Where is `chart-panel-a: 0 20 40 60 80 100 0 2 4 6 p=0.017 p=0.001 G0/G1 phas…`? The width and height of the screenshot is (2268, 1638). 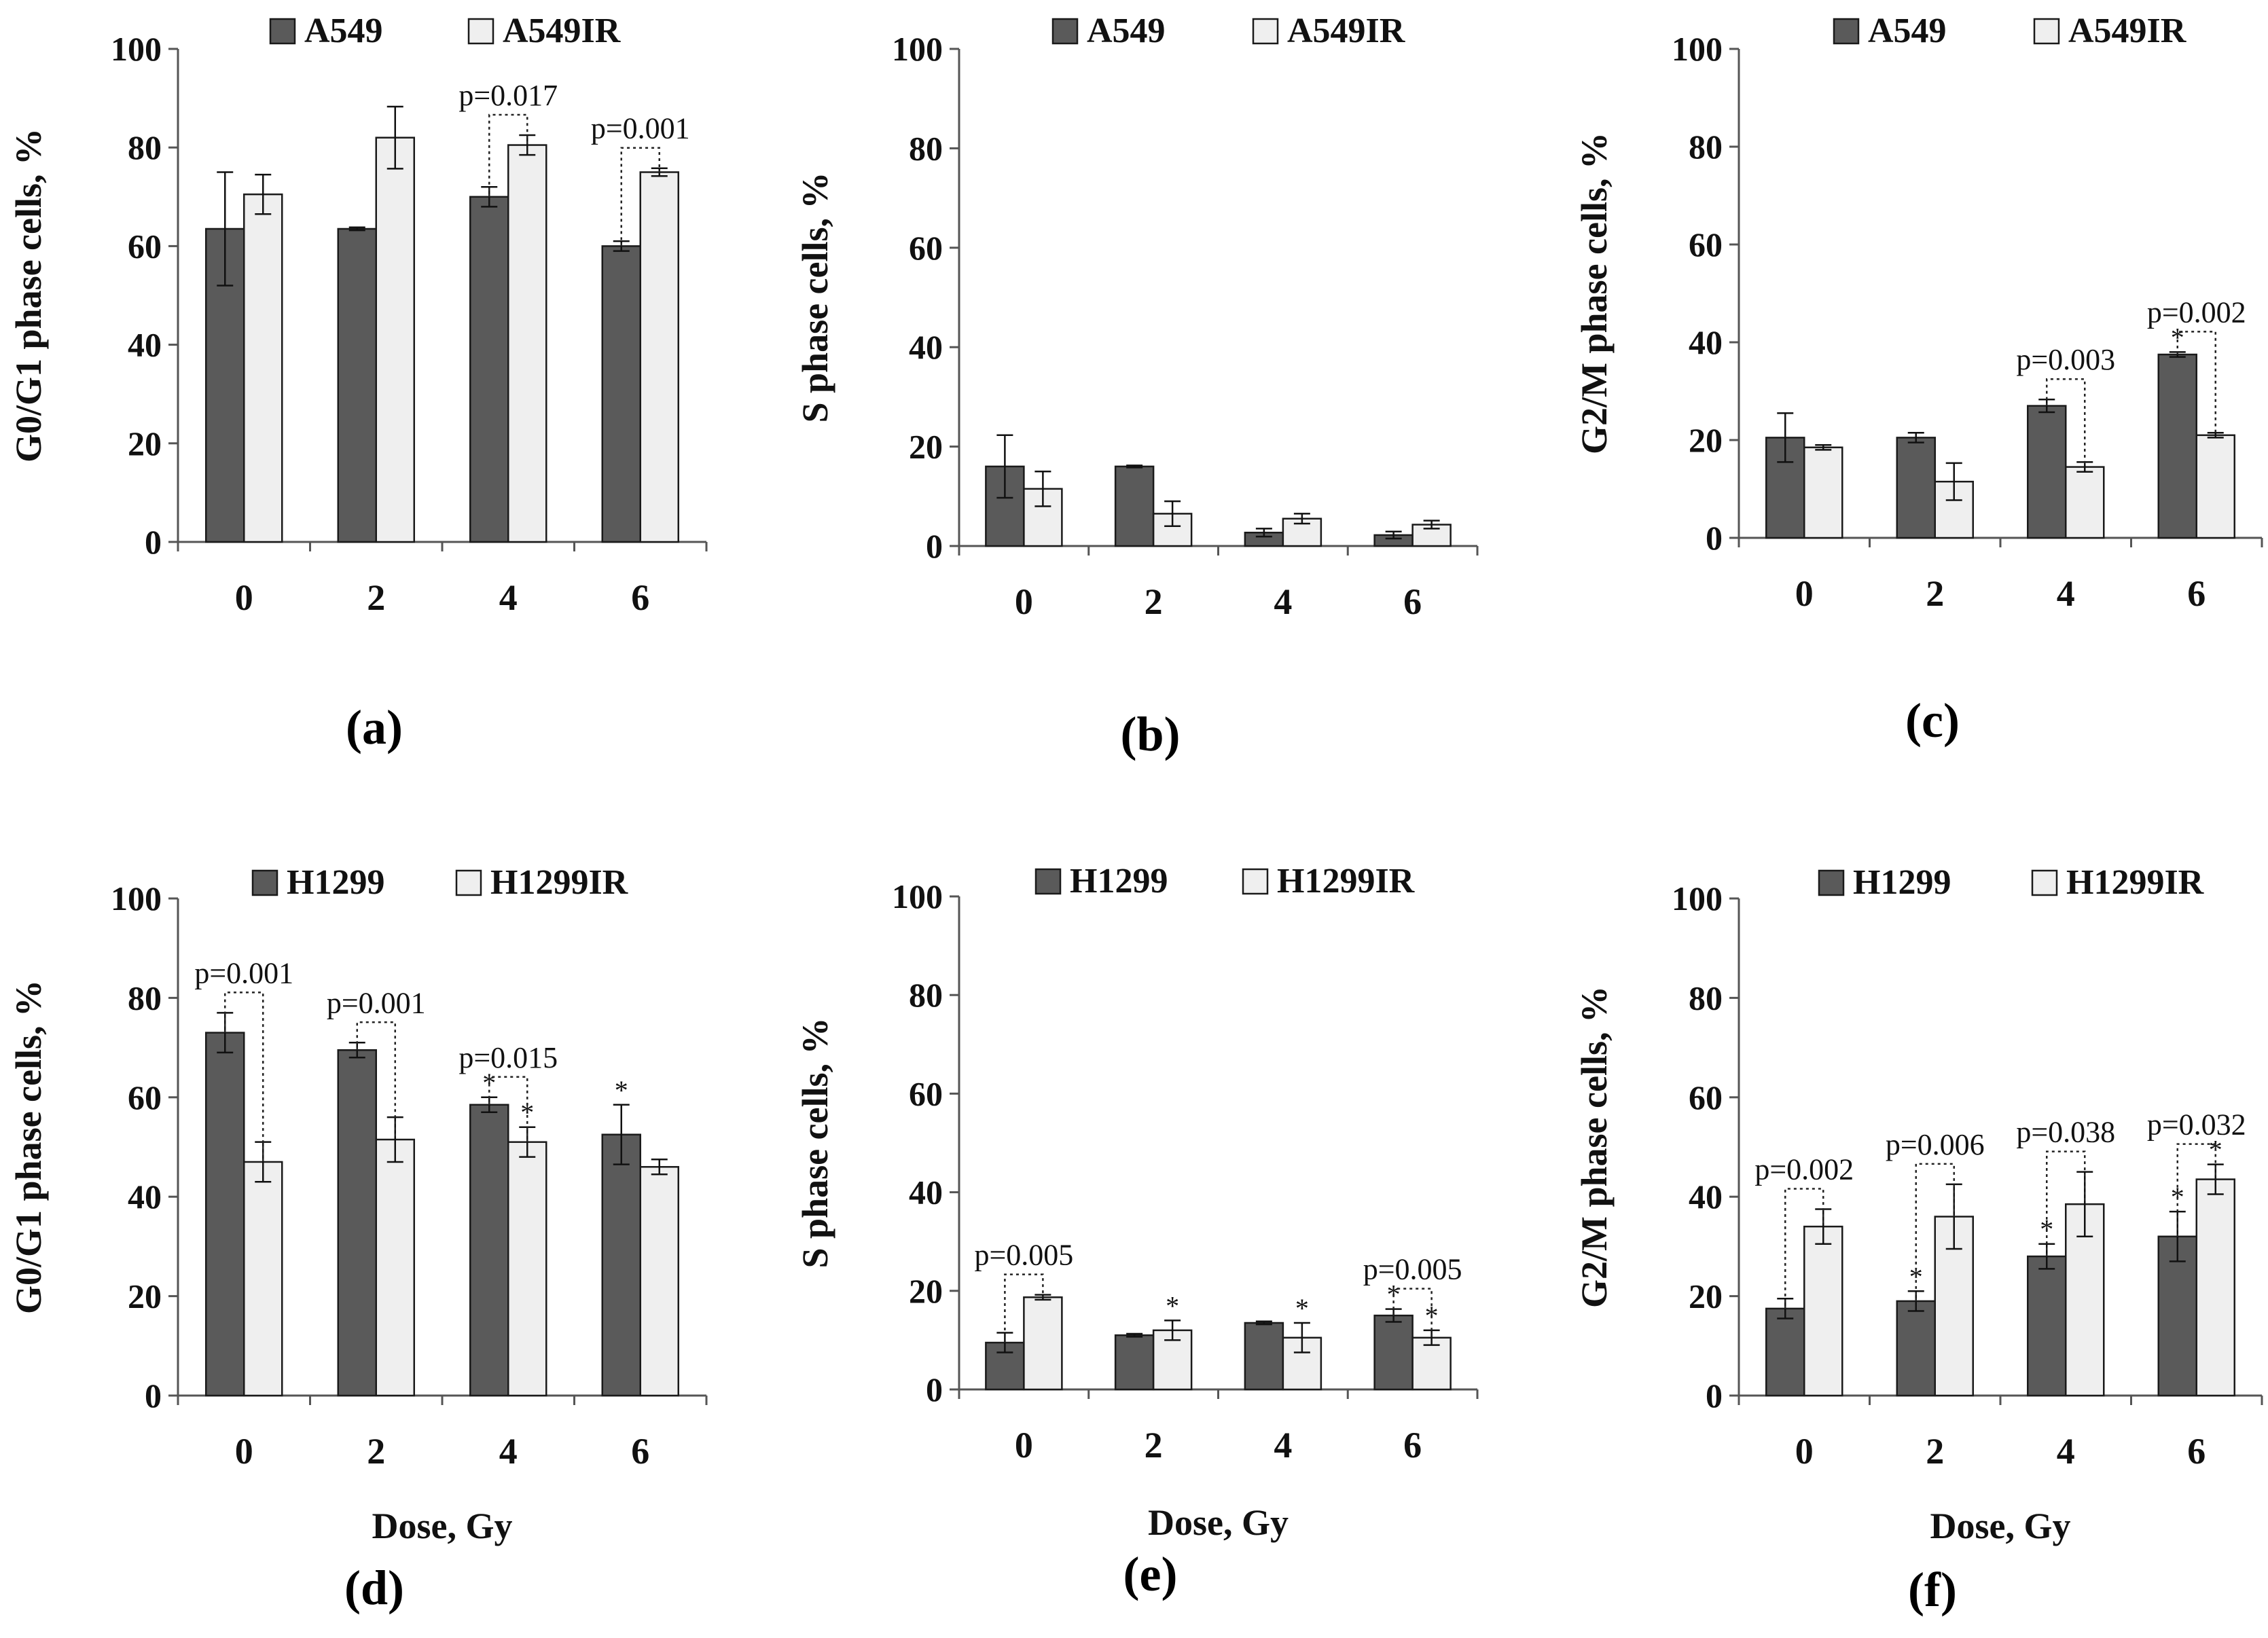
chart-panel-a: 0 20 40 60 80 100 0 2 4 6 p=0.017 p=0.001 G0/G1 phas… is located at coordinates (358, 383).